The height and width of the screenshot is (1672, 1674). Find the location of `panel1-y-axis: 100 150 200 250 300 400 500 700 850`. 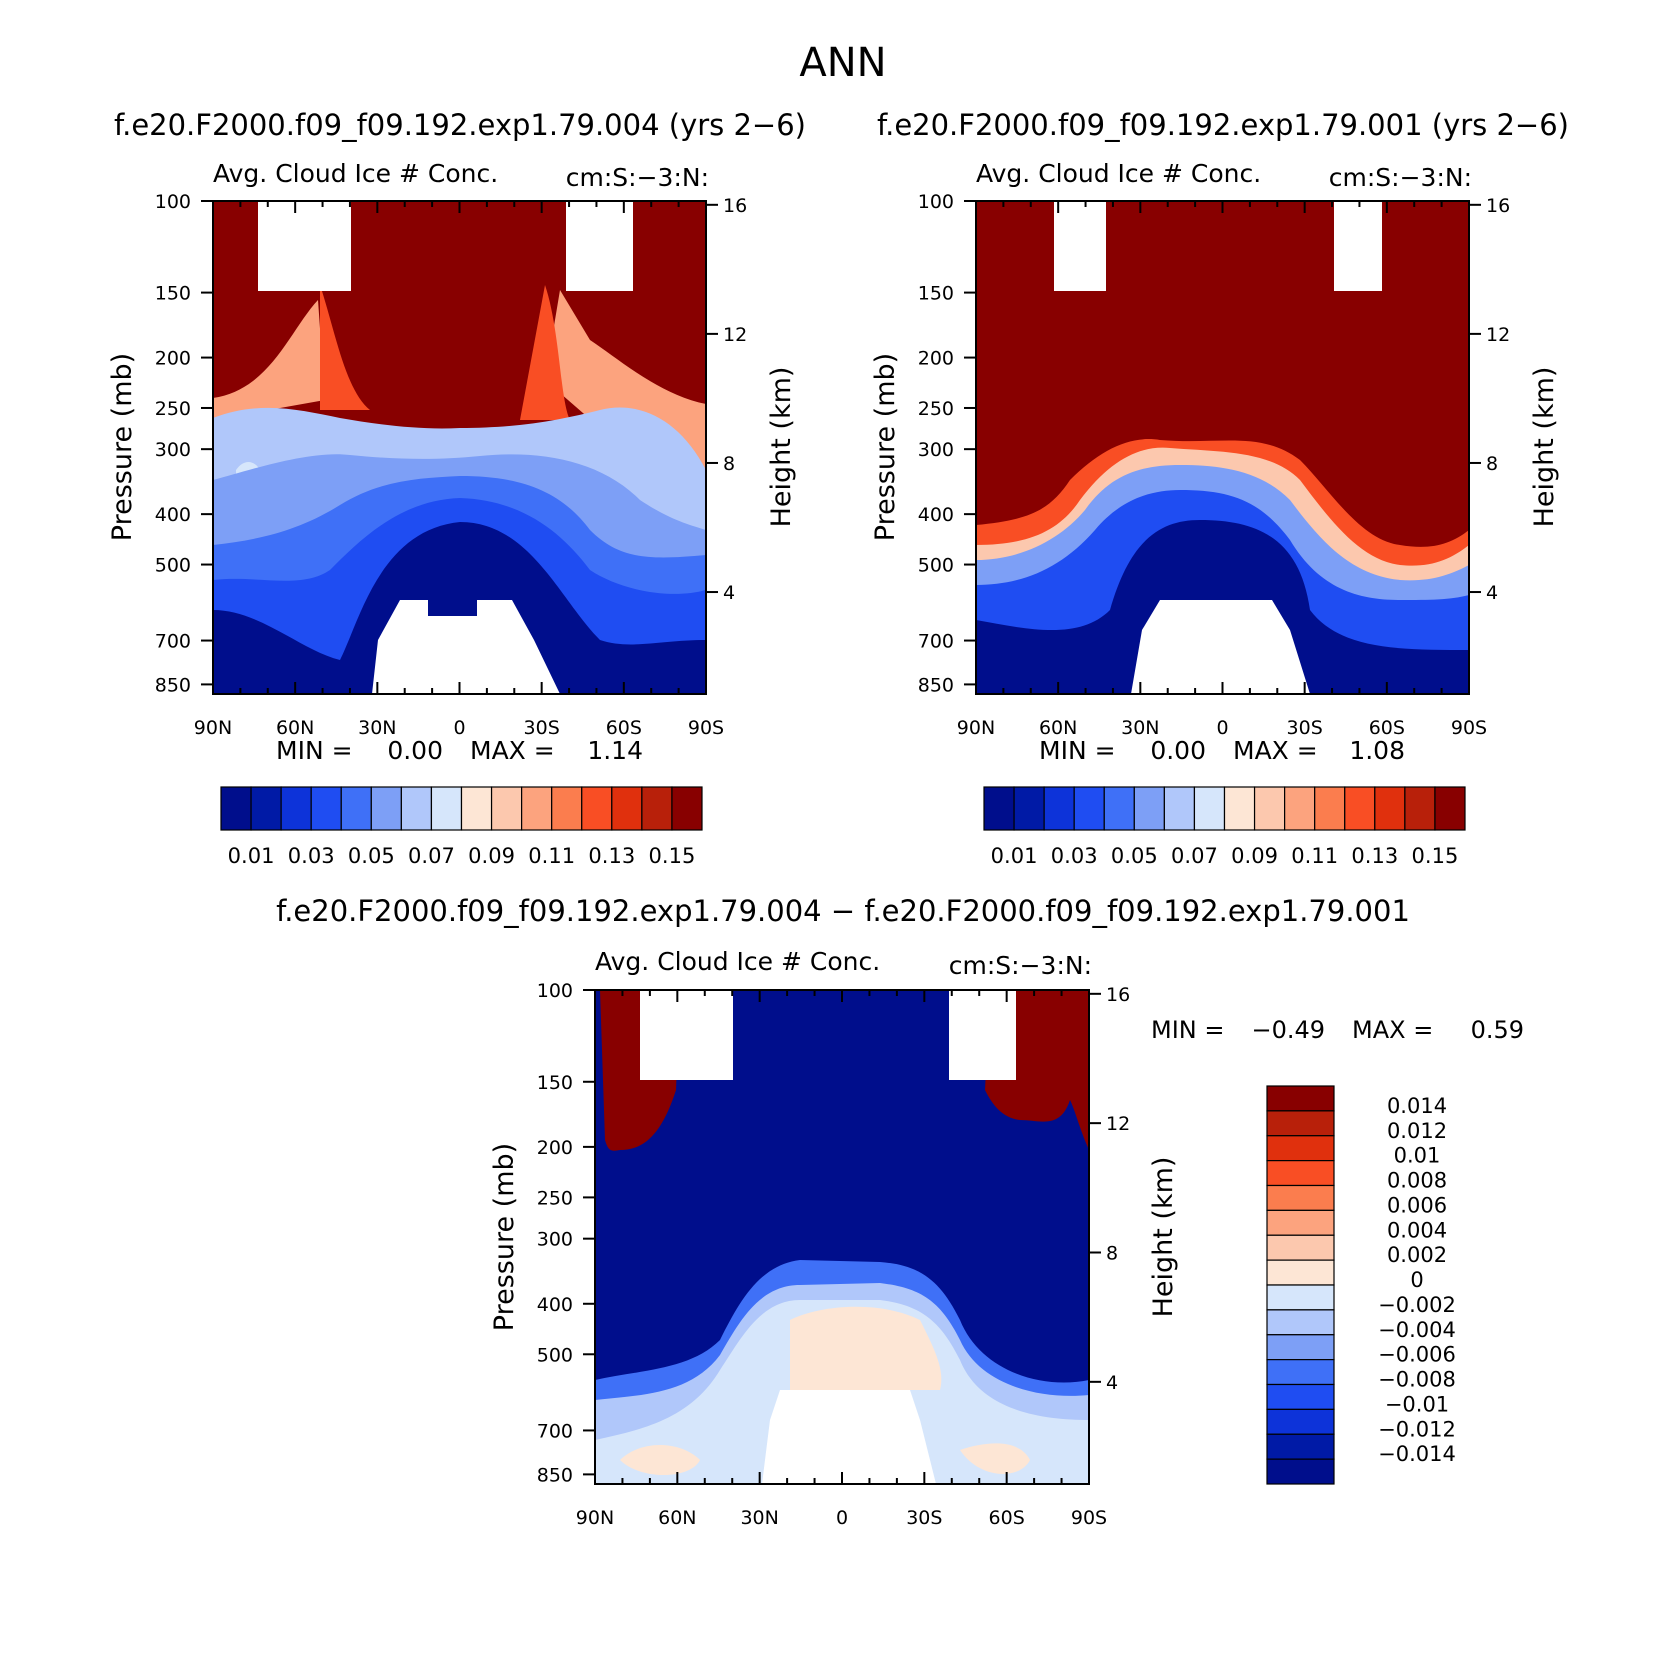

panel1-y-axis: 100 150 200 250 300 400 500 700 850 is located at coordinates (184, 443).